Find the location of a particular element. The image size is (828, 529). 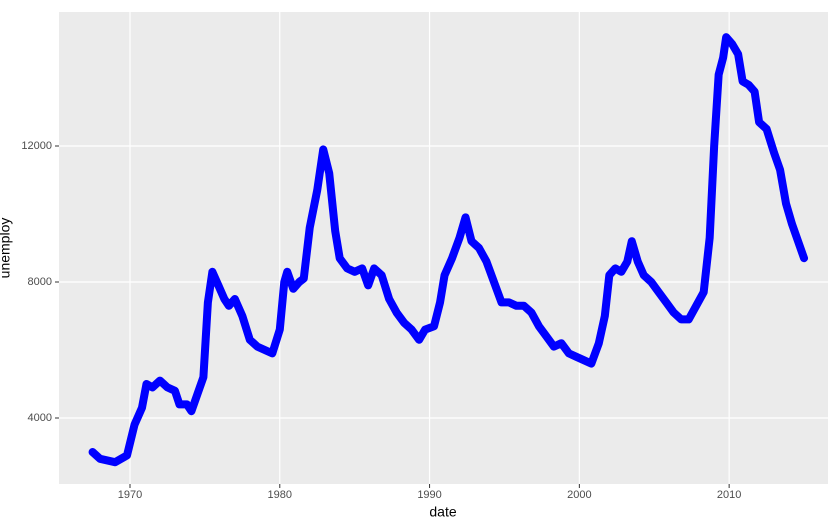

y-axis-title: unemploy is located at coordinates (6, 248).